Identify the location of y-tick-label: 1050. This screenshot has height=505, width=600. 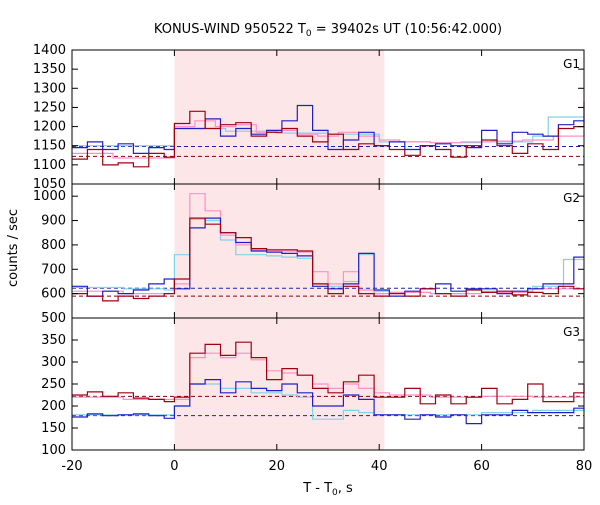
(49, 184).